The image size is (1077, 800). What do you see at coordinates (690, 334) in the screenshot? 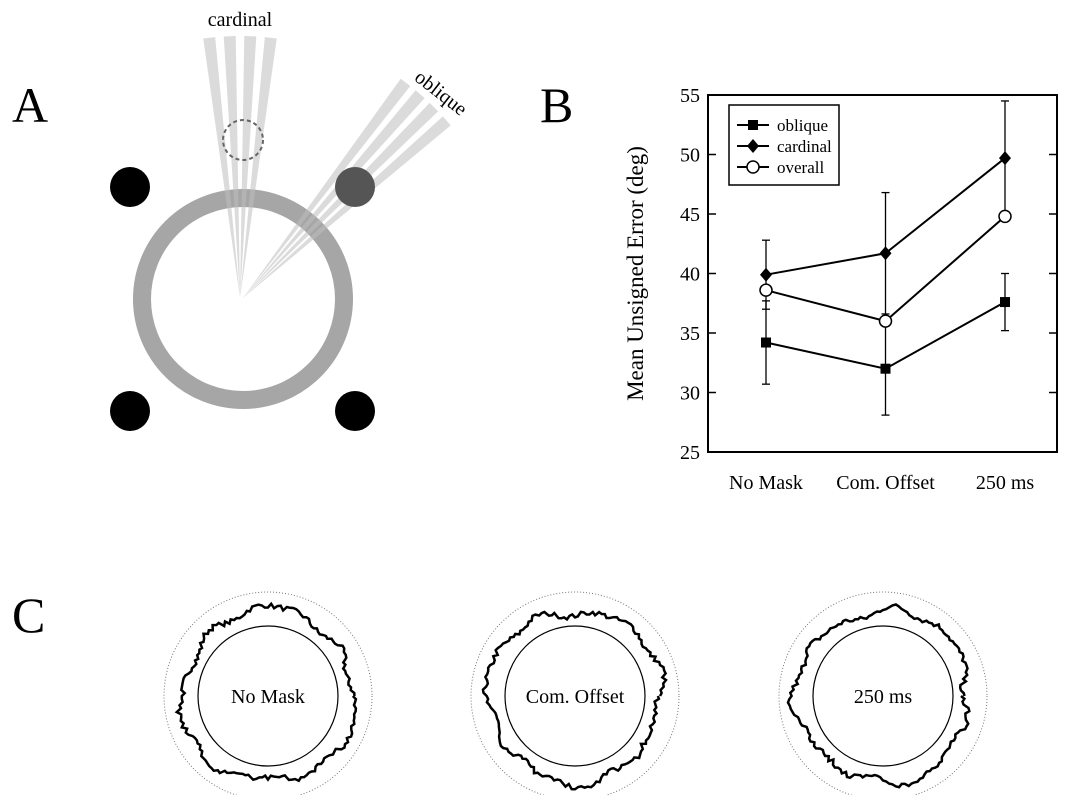
I see `y-tick-label: 35` at bounding box center [690, 334].